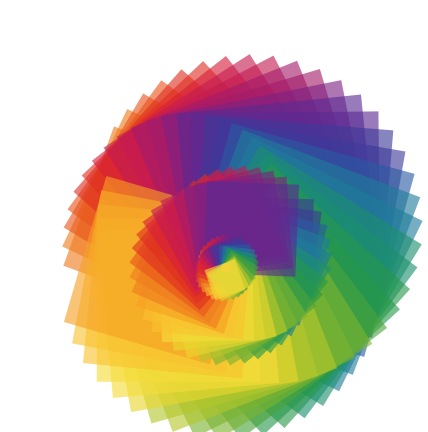  I want to click on inner-ring-squares, so click(226, 267).